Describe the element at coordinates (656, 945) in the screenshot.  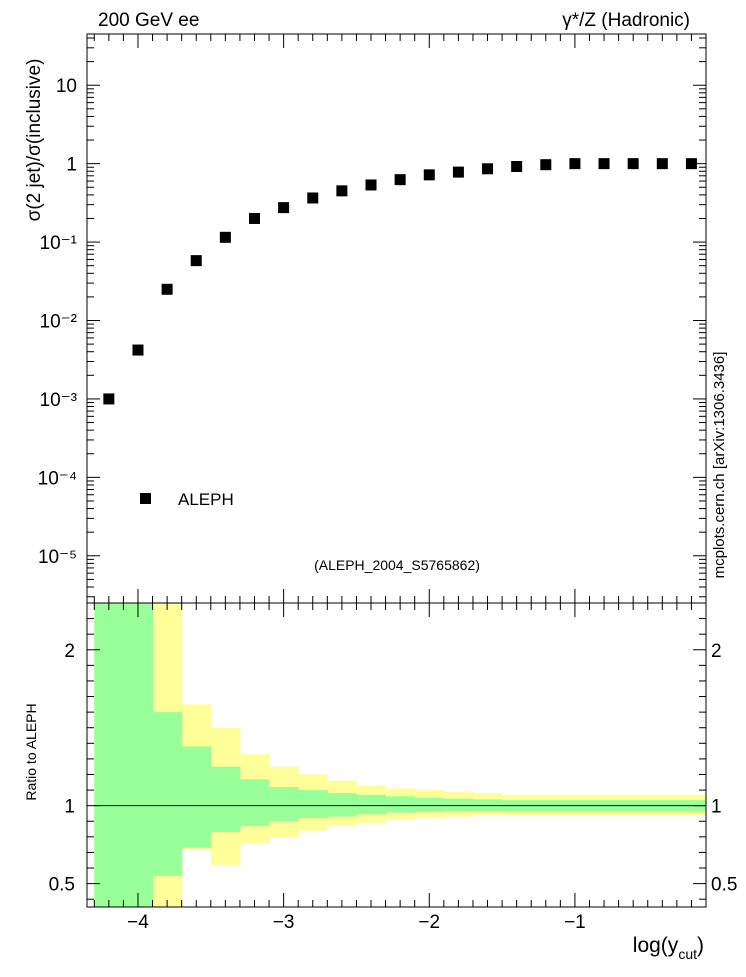
I see `x-axis-label-main: log(y` at that location.